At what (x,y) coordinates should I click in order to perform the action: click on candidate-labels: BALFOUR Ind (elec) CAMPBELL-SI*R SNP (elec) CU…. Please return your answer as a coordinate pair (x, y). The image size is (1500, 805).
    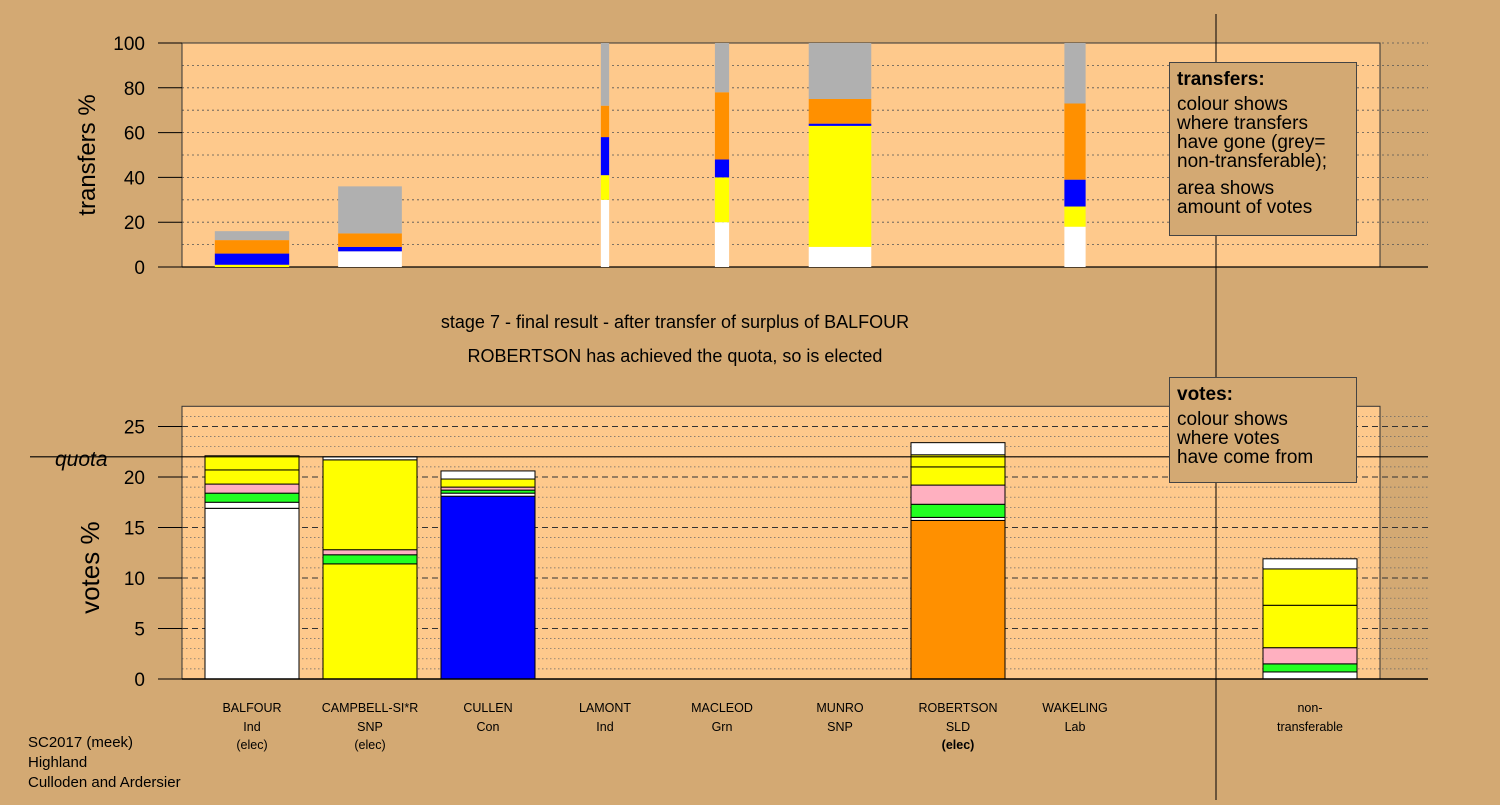
    Looking at the image, I should click on (782, 726).